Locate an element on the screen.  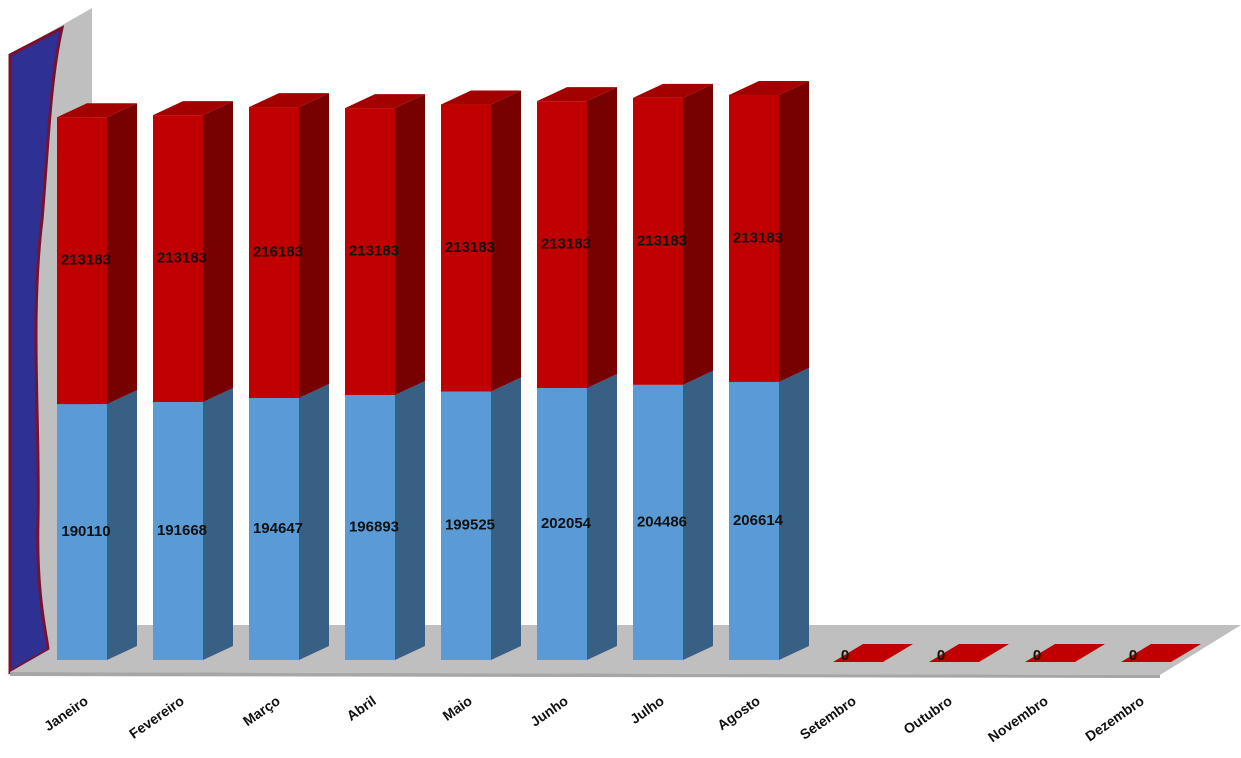
data-label: 194647 is located at coordinates (278, 528).